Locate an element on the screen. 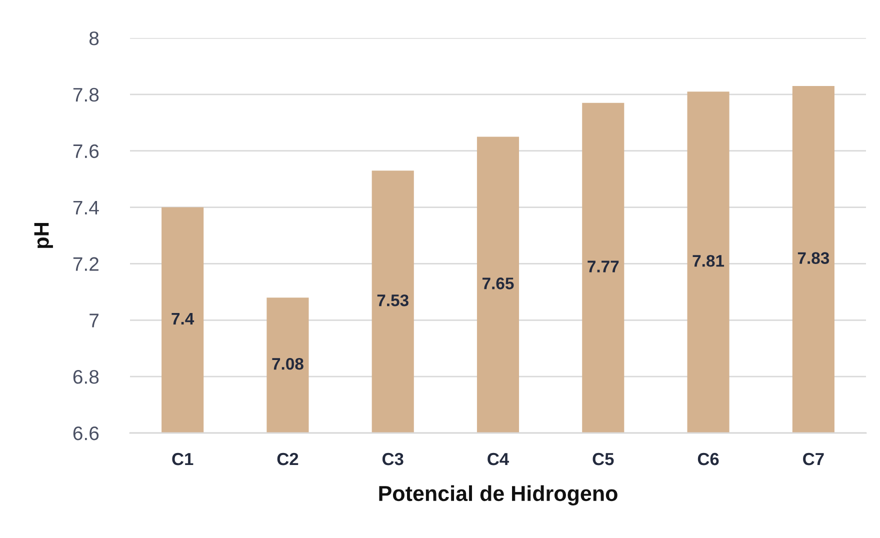 This screenshot has height=538, width=880. data-label: 7.4 is located at coordinates (183, 318).